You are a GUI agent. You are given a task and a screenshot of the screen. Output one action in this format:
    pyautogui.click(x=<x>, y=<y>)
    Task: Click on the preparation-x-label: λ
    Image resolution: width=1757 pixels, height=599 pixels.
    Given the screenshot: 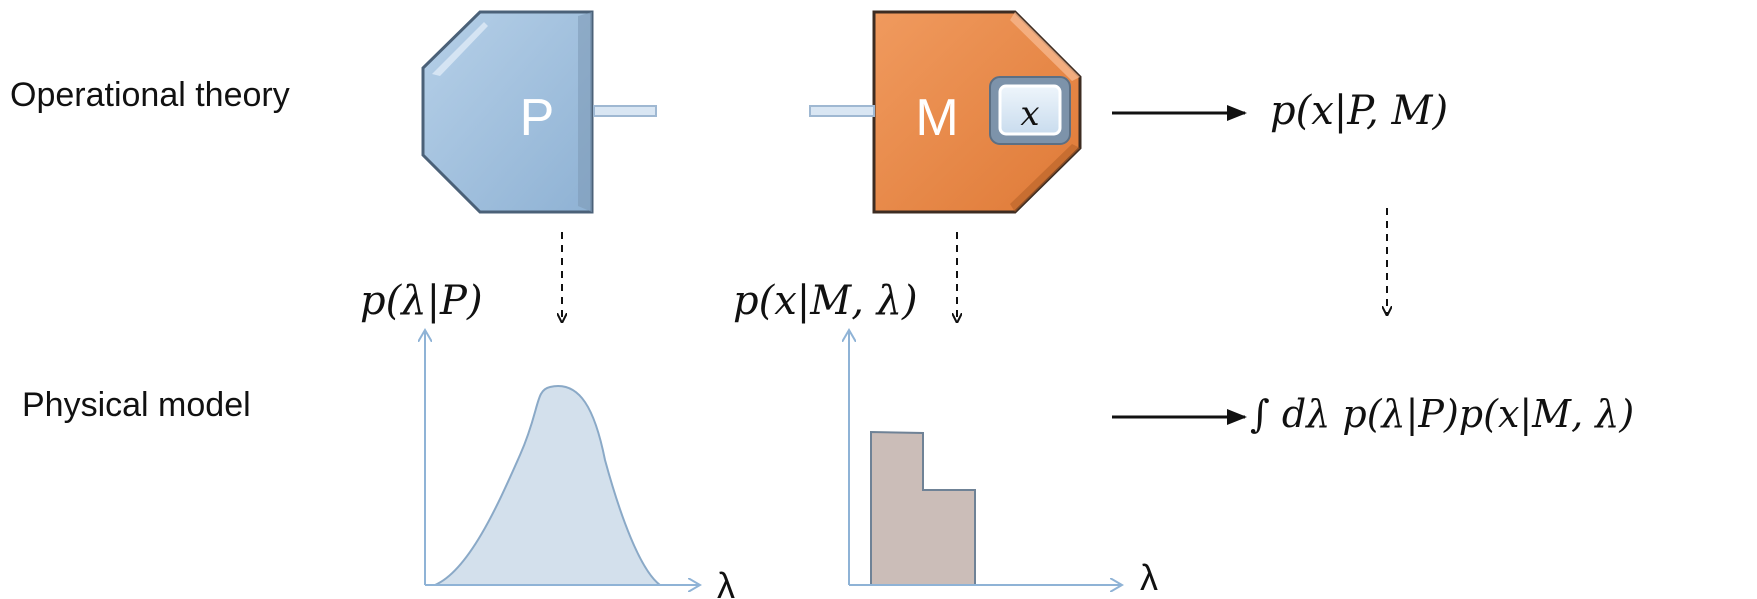 What is the action you would take?
    pyautogui.click(x=726, y=582)
    